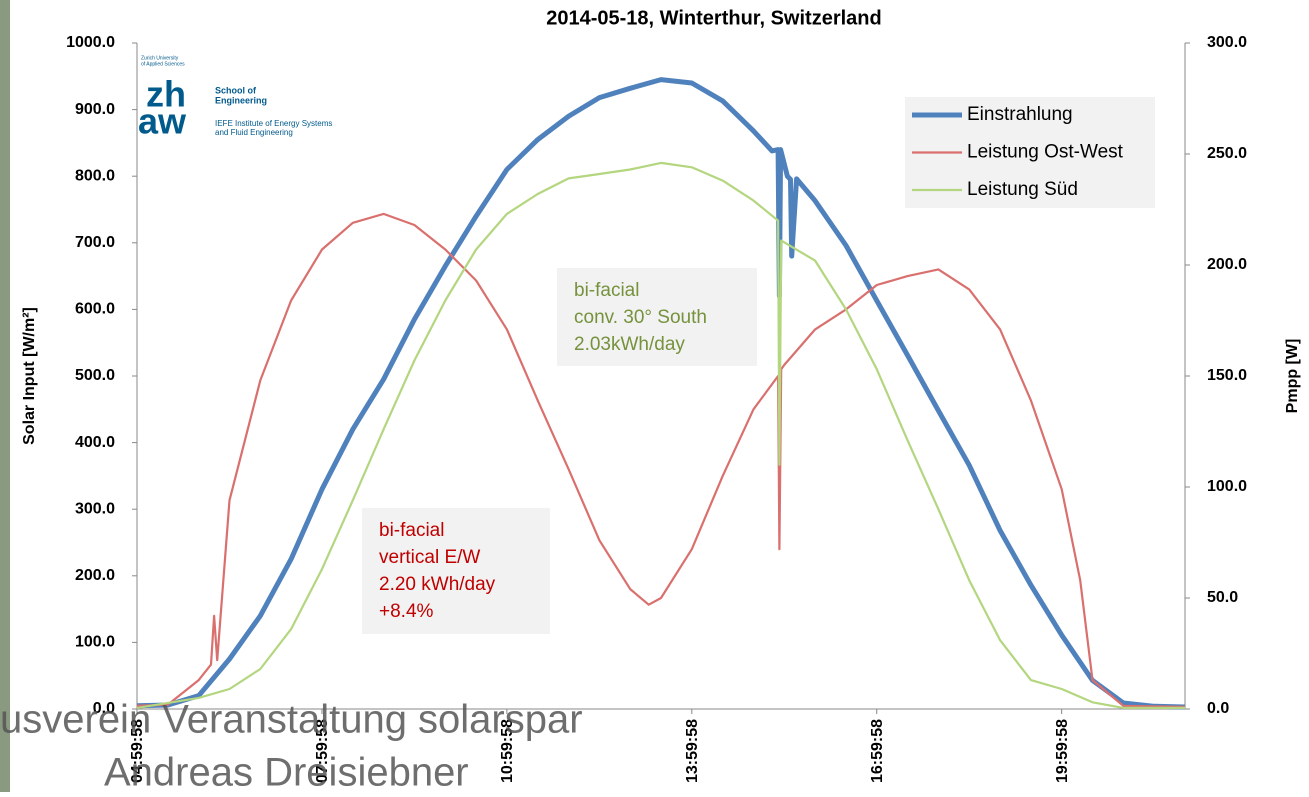  What do you see at coordinates (95, 642) in the screenshot?
I see `y-tick-label: 100.0` at bounding box center [95, 642].